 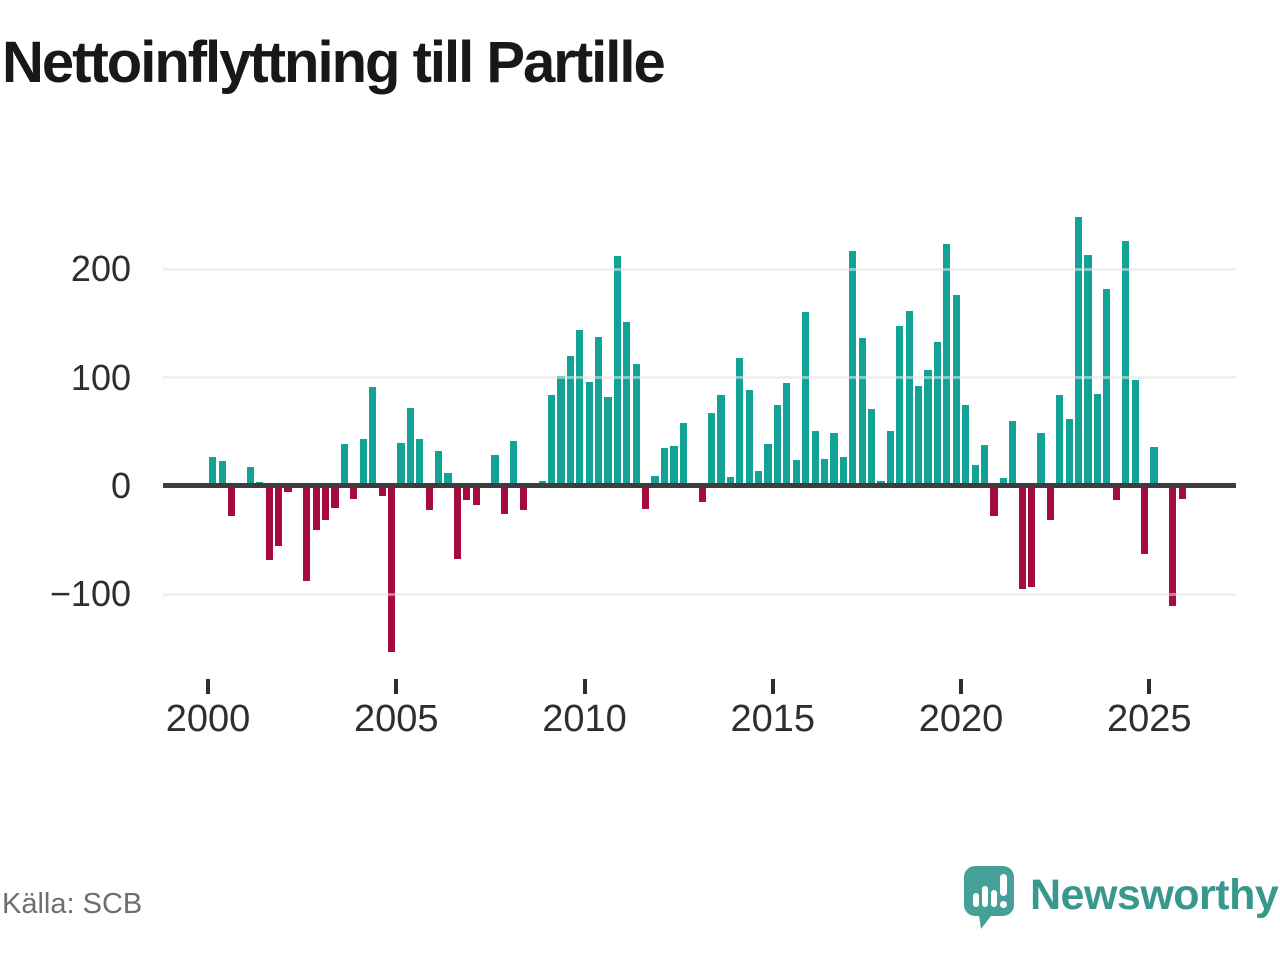 What do you see at coordinates (584, 719) in the screenshot?
I see `x-axis-label-2010: 2010` at bounding box center [584, 719].